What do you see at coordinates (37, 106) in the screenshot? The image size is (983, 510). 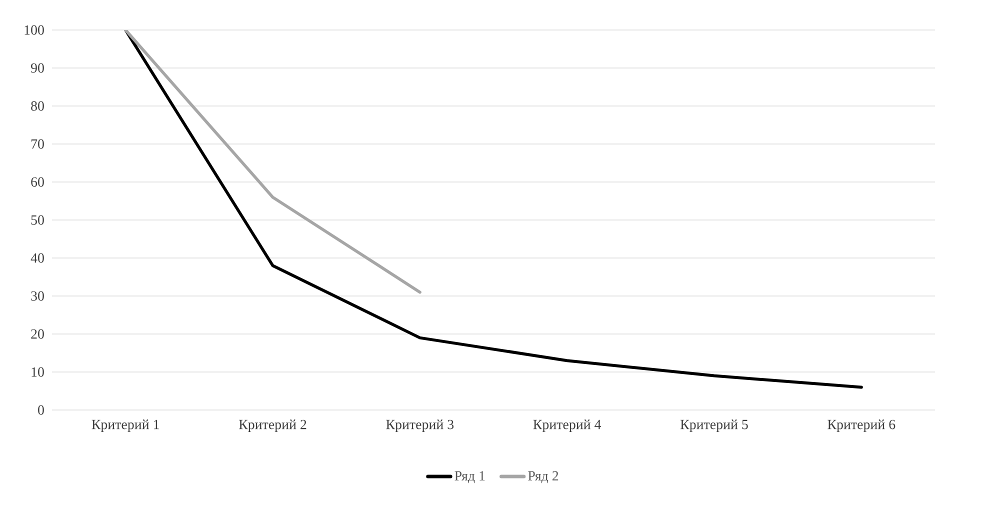 I see `y-tick-label: 80` at bounding box center [37, 106].